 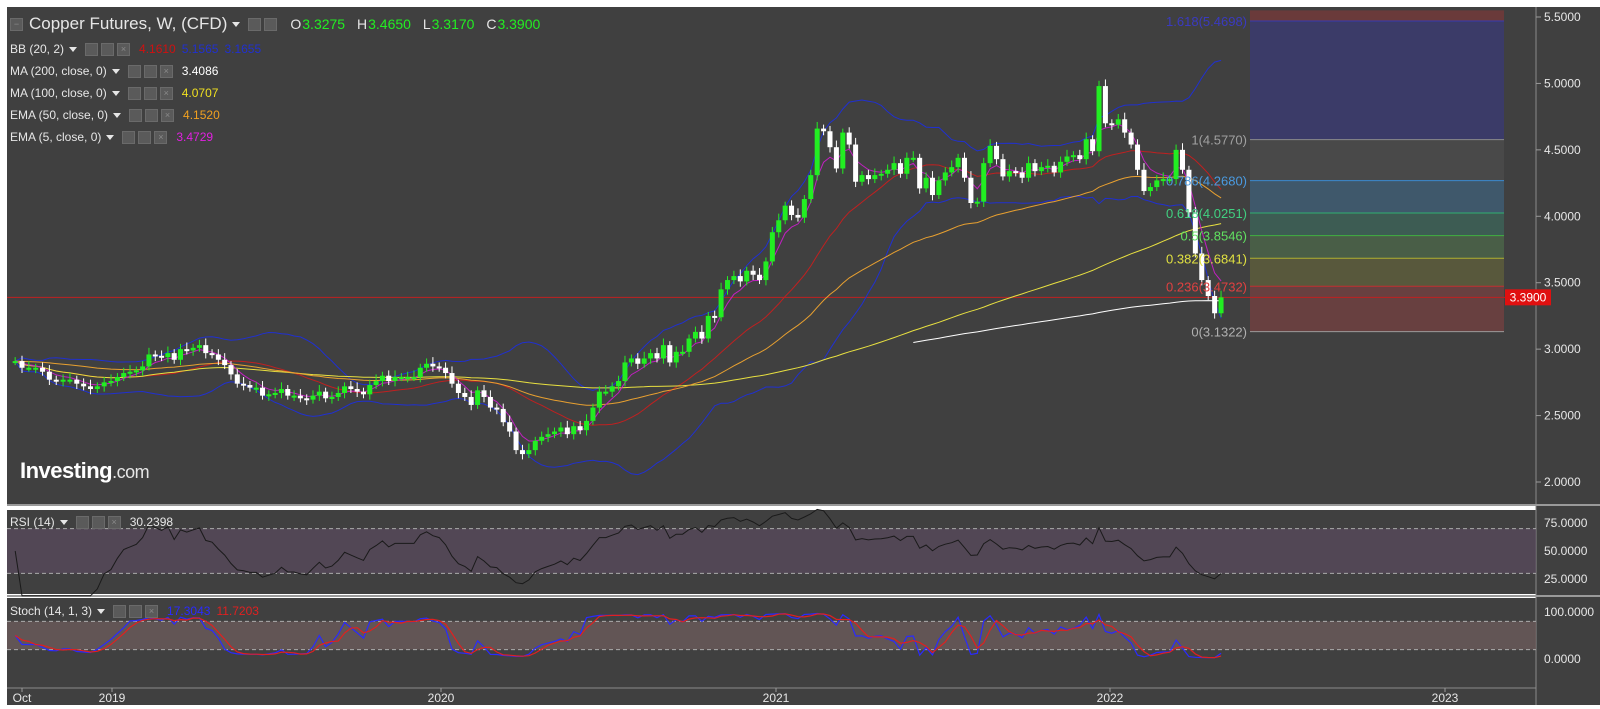 I want to click on ma200-value: 3.4086, so click(x=200, y=71).